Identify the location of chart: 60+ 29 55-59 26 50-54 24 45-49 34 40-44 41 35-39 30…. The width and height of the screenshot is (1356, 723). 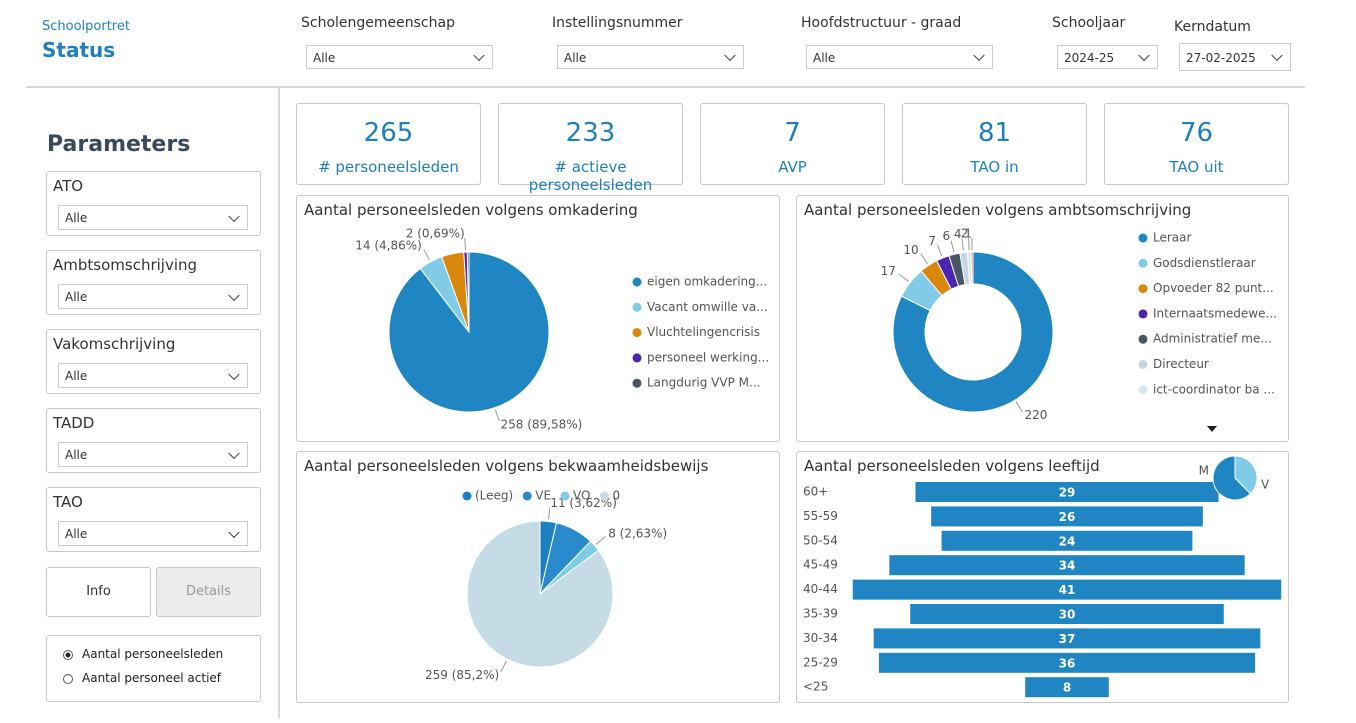
(1042, 576).